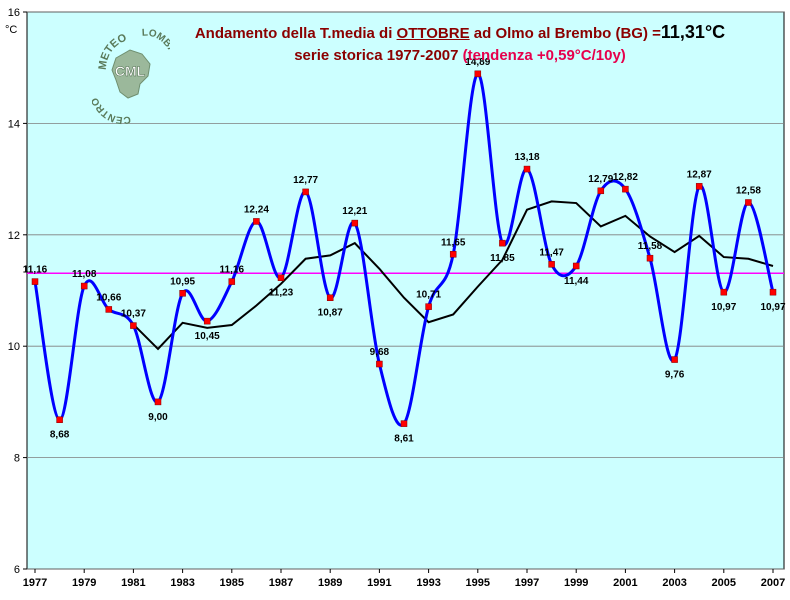 The height and width of the screenshot is (600, 790). What do you see at coordinates (14, 124) in the screenshot?
I see `y-tick-label: 14` at bounding box center [14, 124].